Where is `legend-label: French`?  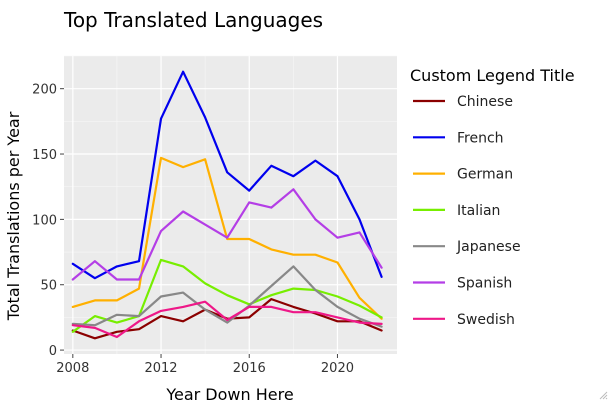
legend-label: French is located at coordinates (480, 138).